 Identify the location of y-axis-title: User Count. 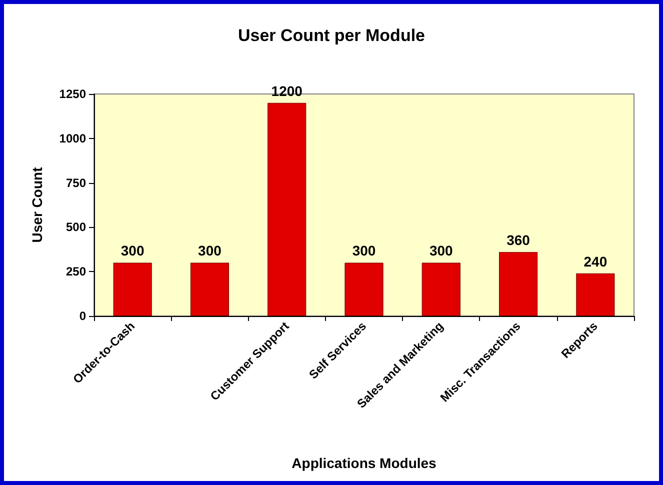
(37, 204).